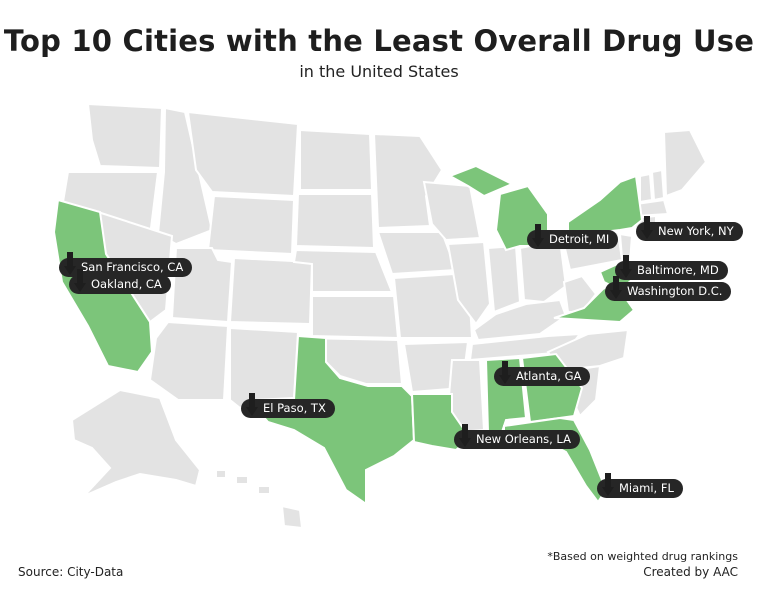 This screenshot has height=594, width=758. I want to click on state-new-hampshire, so click(658, 185).